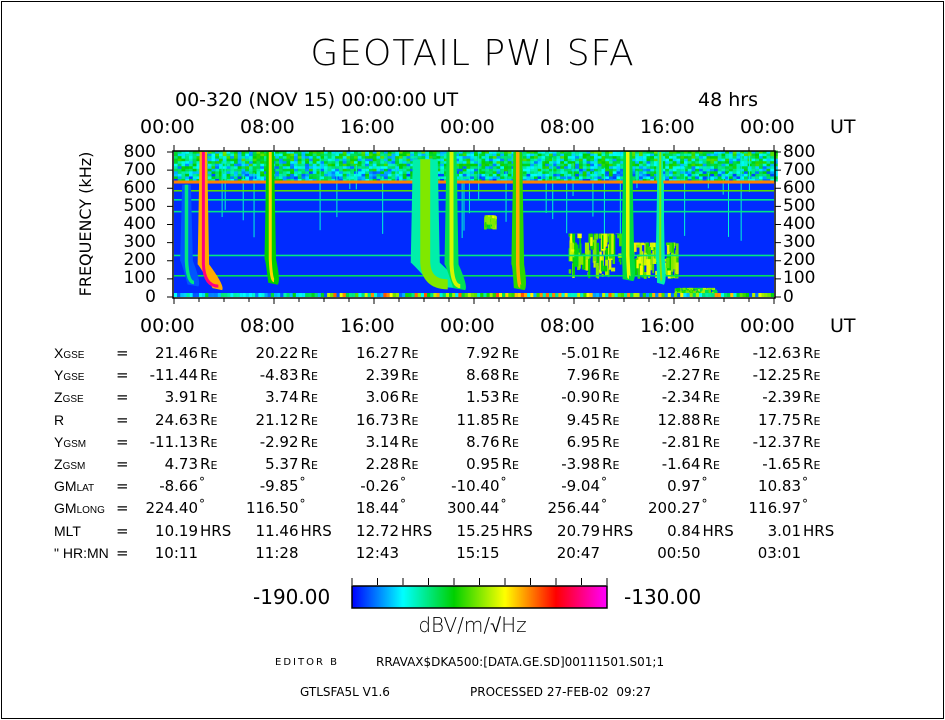 This screenshot has height=720, width=945. I want to click on streak, so click(546, 195).